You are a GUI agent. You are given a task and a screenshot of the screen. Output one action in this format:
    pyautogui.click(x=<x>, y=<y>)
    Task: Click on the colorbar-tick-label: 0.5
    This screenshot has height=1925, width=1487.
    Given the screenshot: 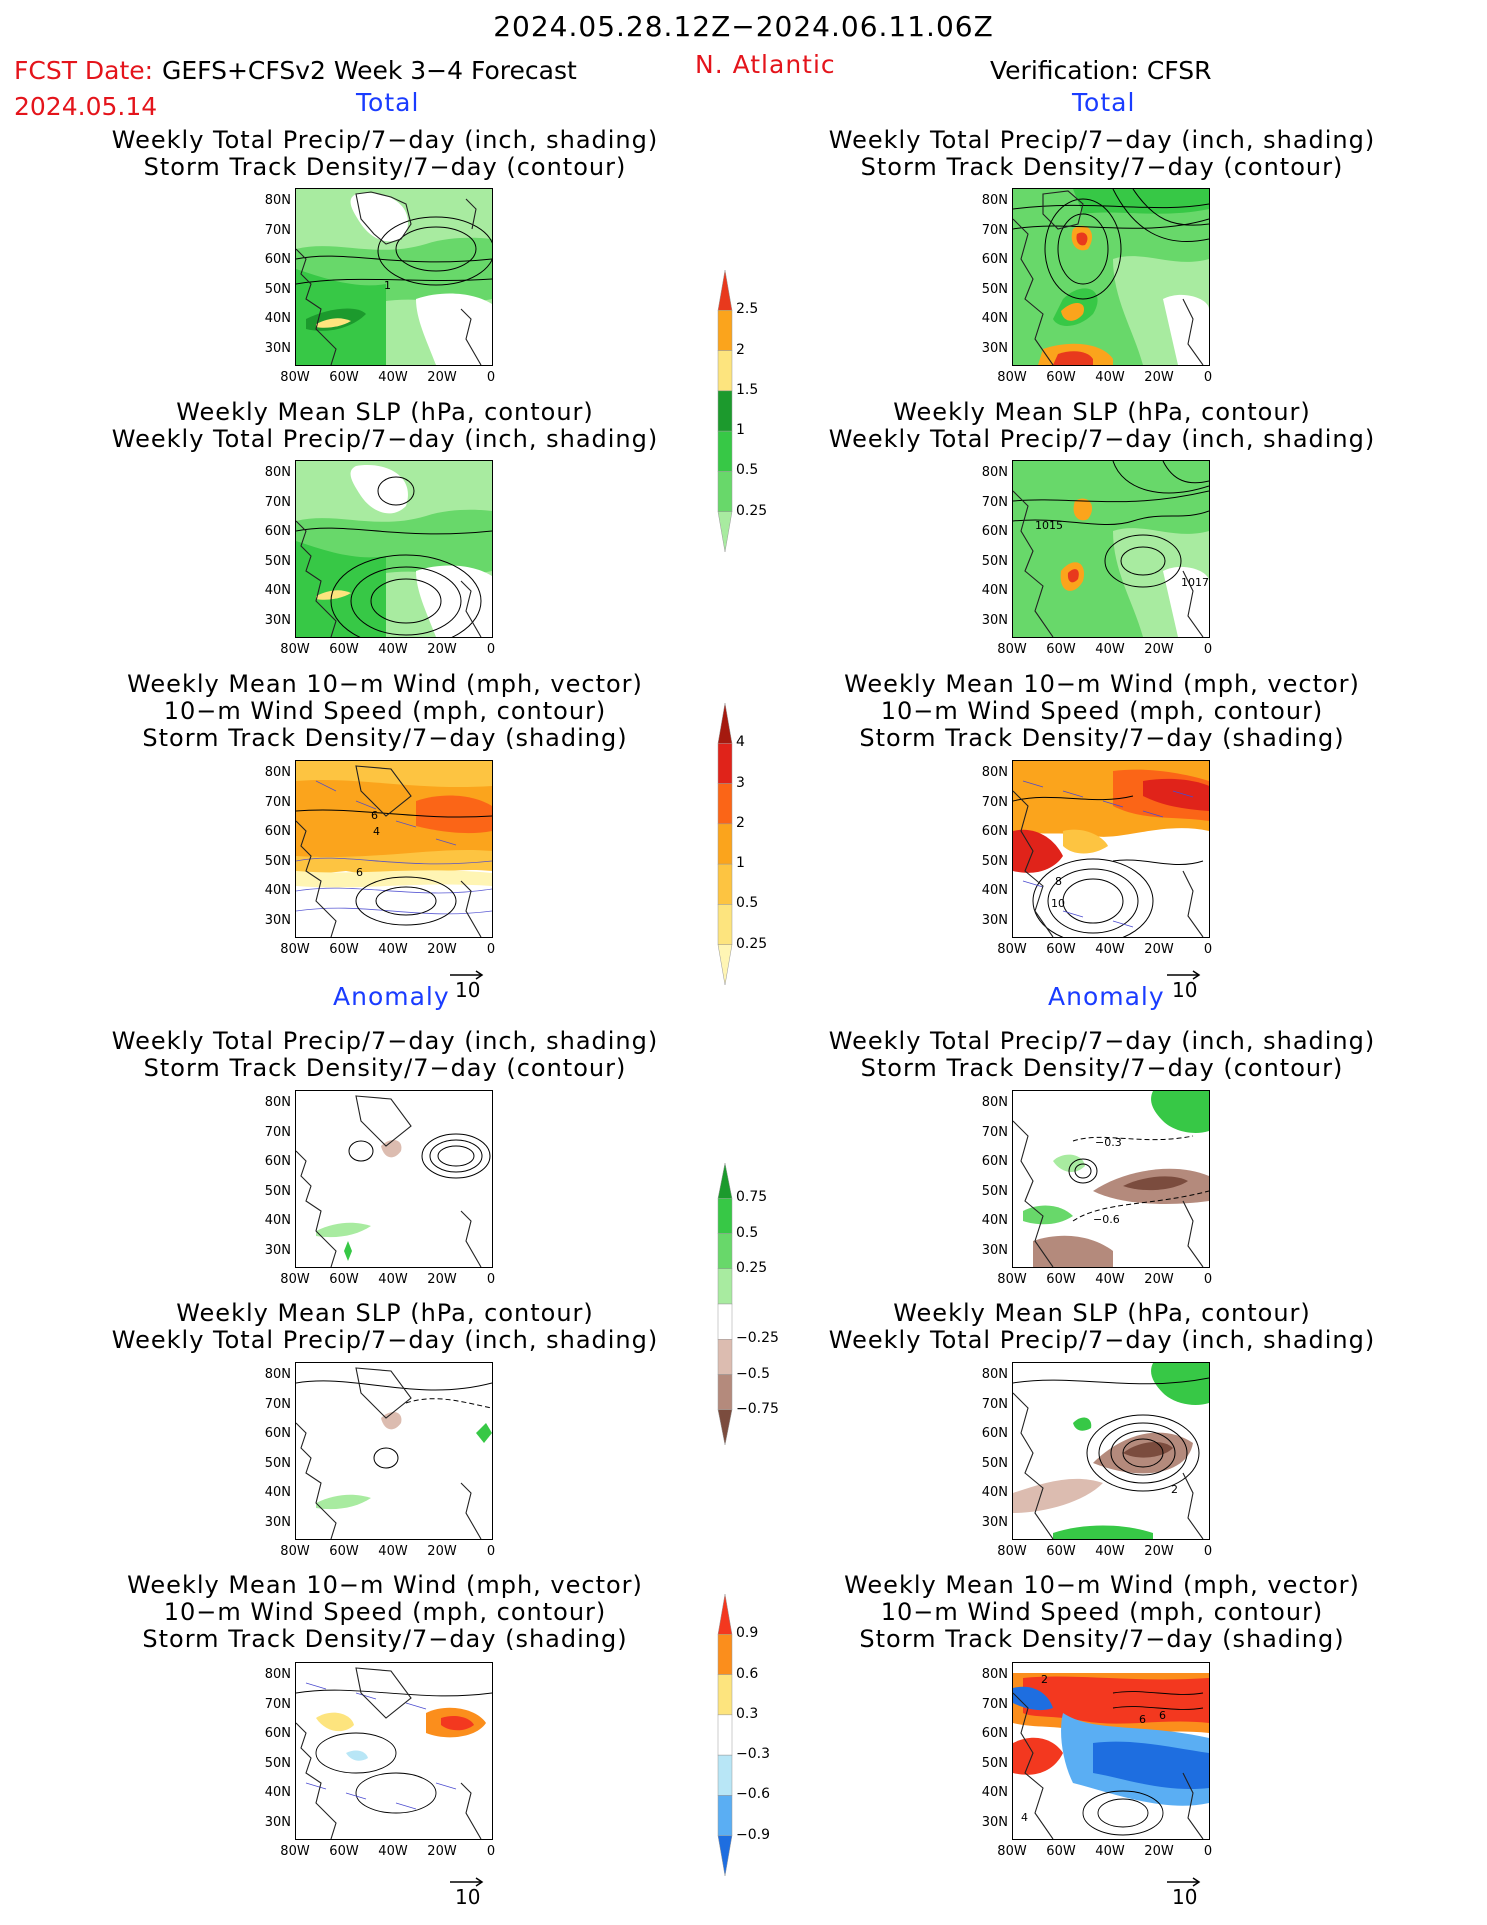 What is the action you would take?
    pyautogui.click(x=747, y=1232)
    